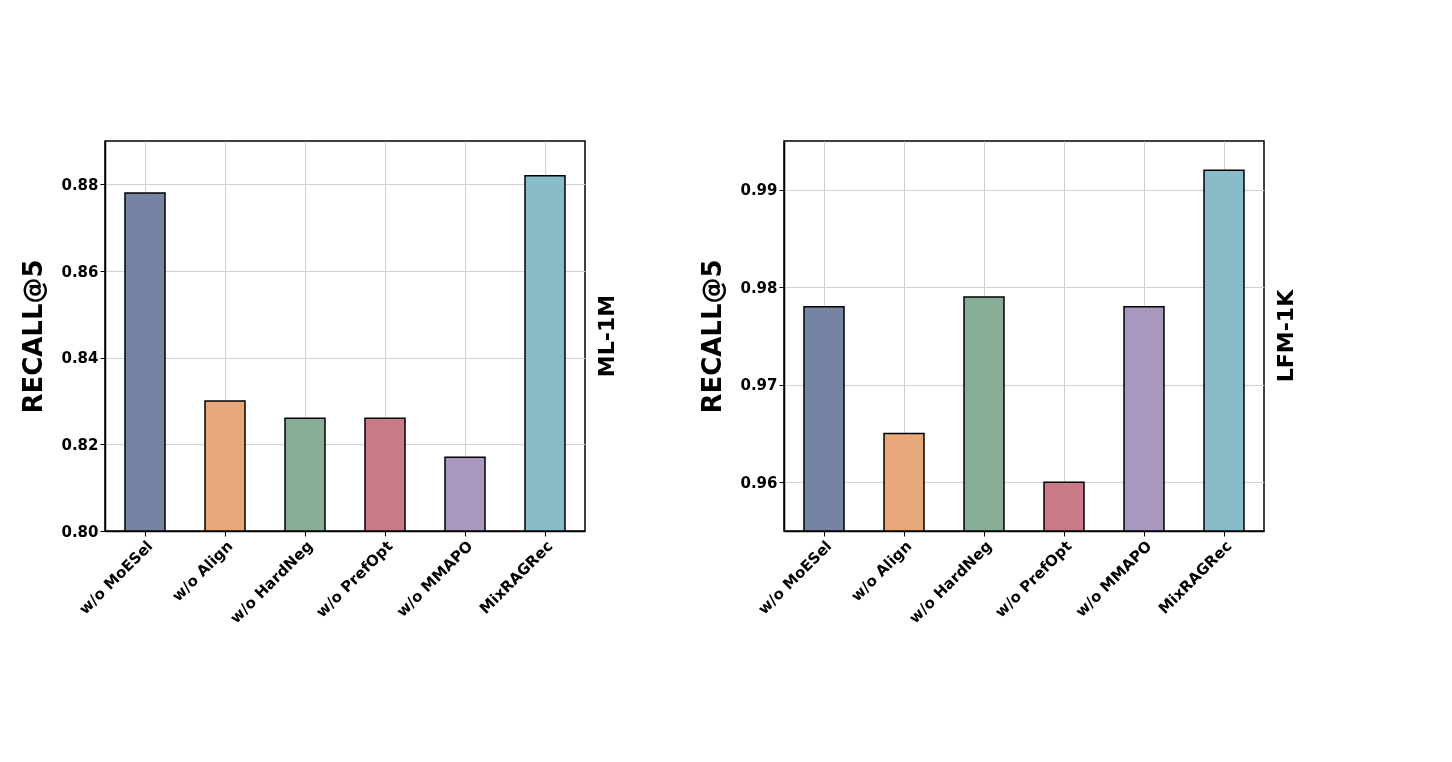 The height and width of the screenshot is (762, 1452). What do you see at coordinates (80, 358) in the screenshot?
I see `y-tick-label: 0.84` at bounding box center [80, 358].